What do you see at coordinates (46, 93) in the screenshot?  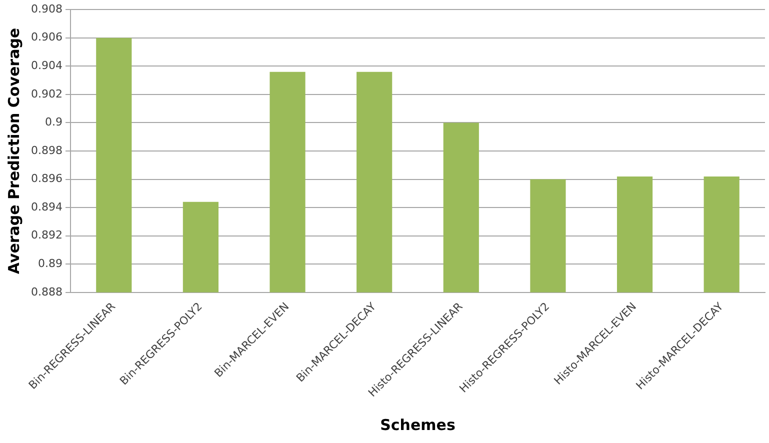 I see `y-tick-label: 0.902` at bounding box center [46, 93].